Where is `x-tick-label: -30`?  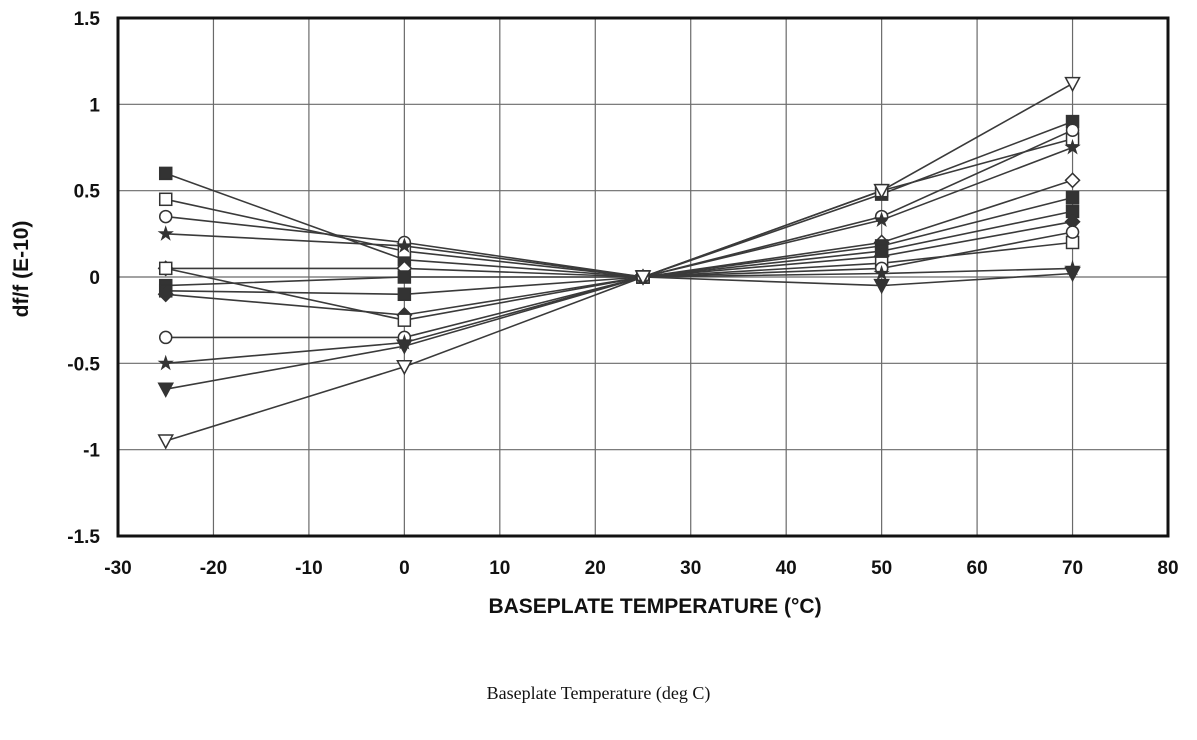 x-tick-label: -30 is located at coordinates (117, 568).